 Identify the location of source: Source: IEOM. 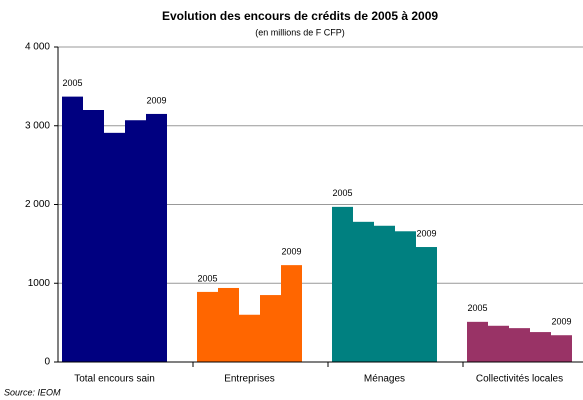
(32, 392).